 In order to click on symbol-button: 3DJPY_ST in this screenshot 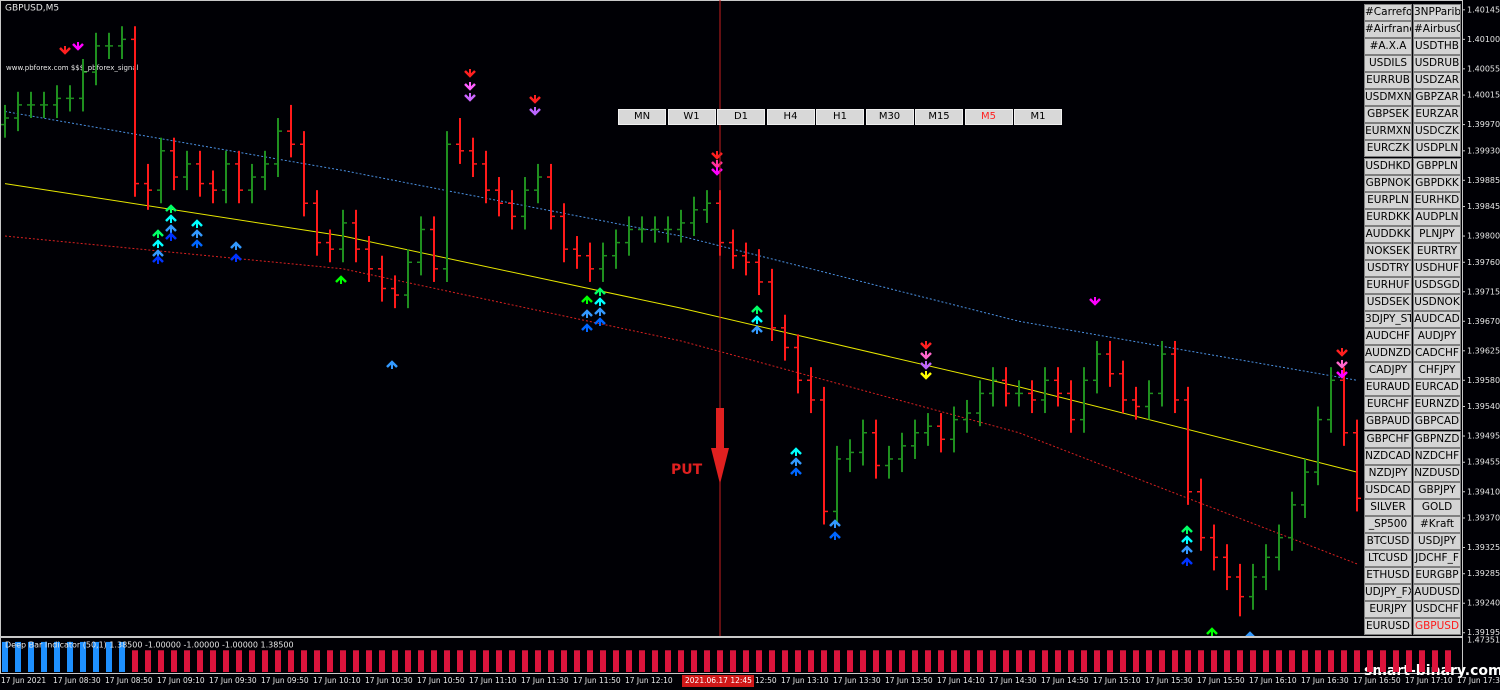, I will do `click(1388, 320)`.